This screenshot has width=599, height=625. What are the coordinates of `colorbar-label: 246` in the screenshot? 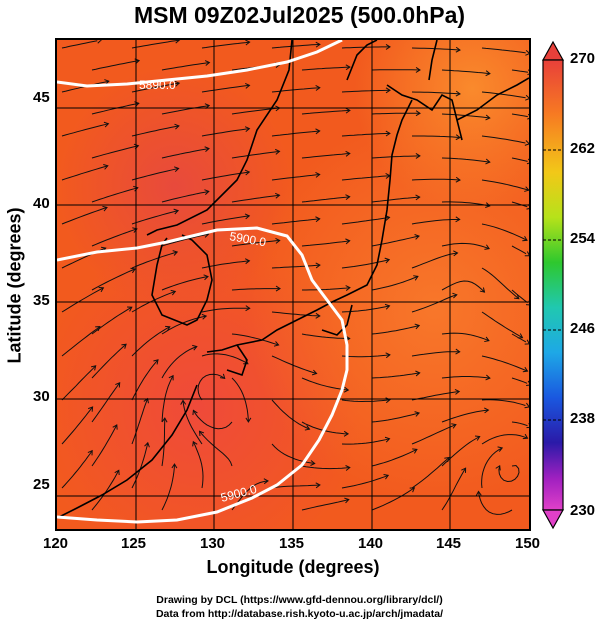 It's located at (583, 328).